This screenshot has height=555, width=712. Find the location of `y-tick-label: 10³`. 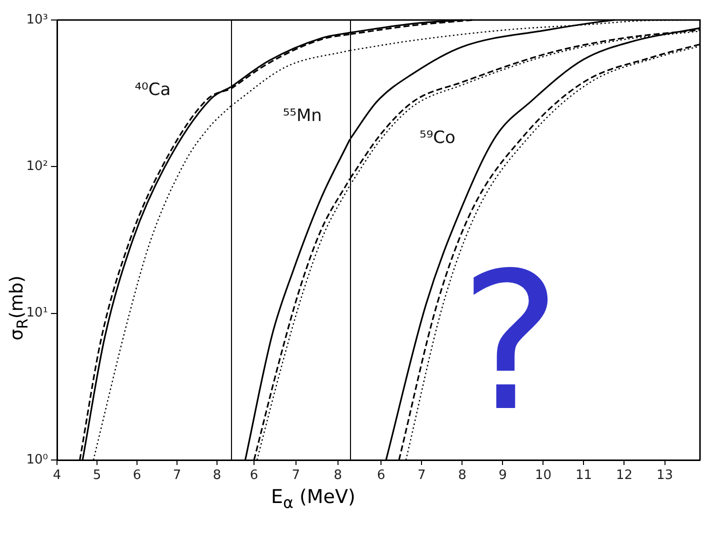

y-tick-label: 10³ is located at coordinates (37, 20).